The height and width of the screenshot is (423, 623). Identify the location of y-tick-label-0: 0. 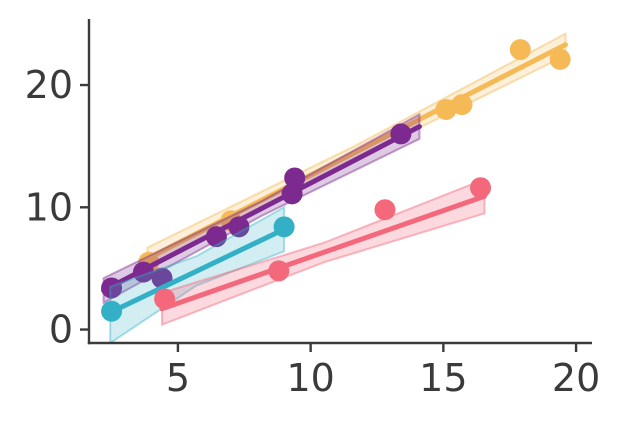
(61, 330).